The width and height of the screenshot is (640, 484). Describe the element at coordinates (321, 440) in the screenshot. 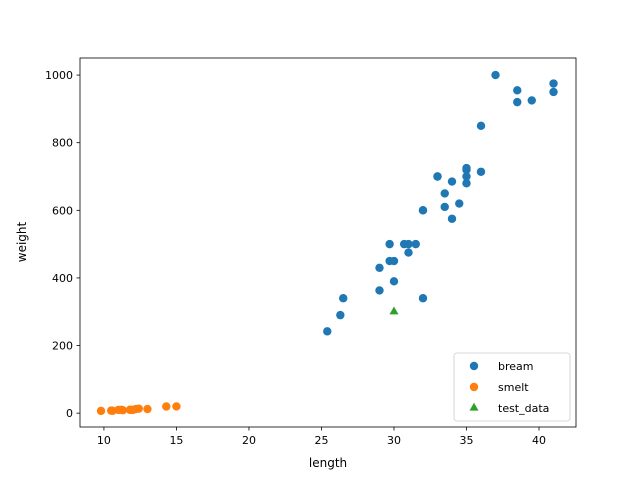

I see `x-tick-label: 25` at that location.